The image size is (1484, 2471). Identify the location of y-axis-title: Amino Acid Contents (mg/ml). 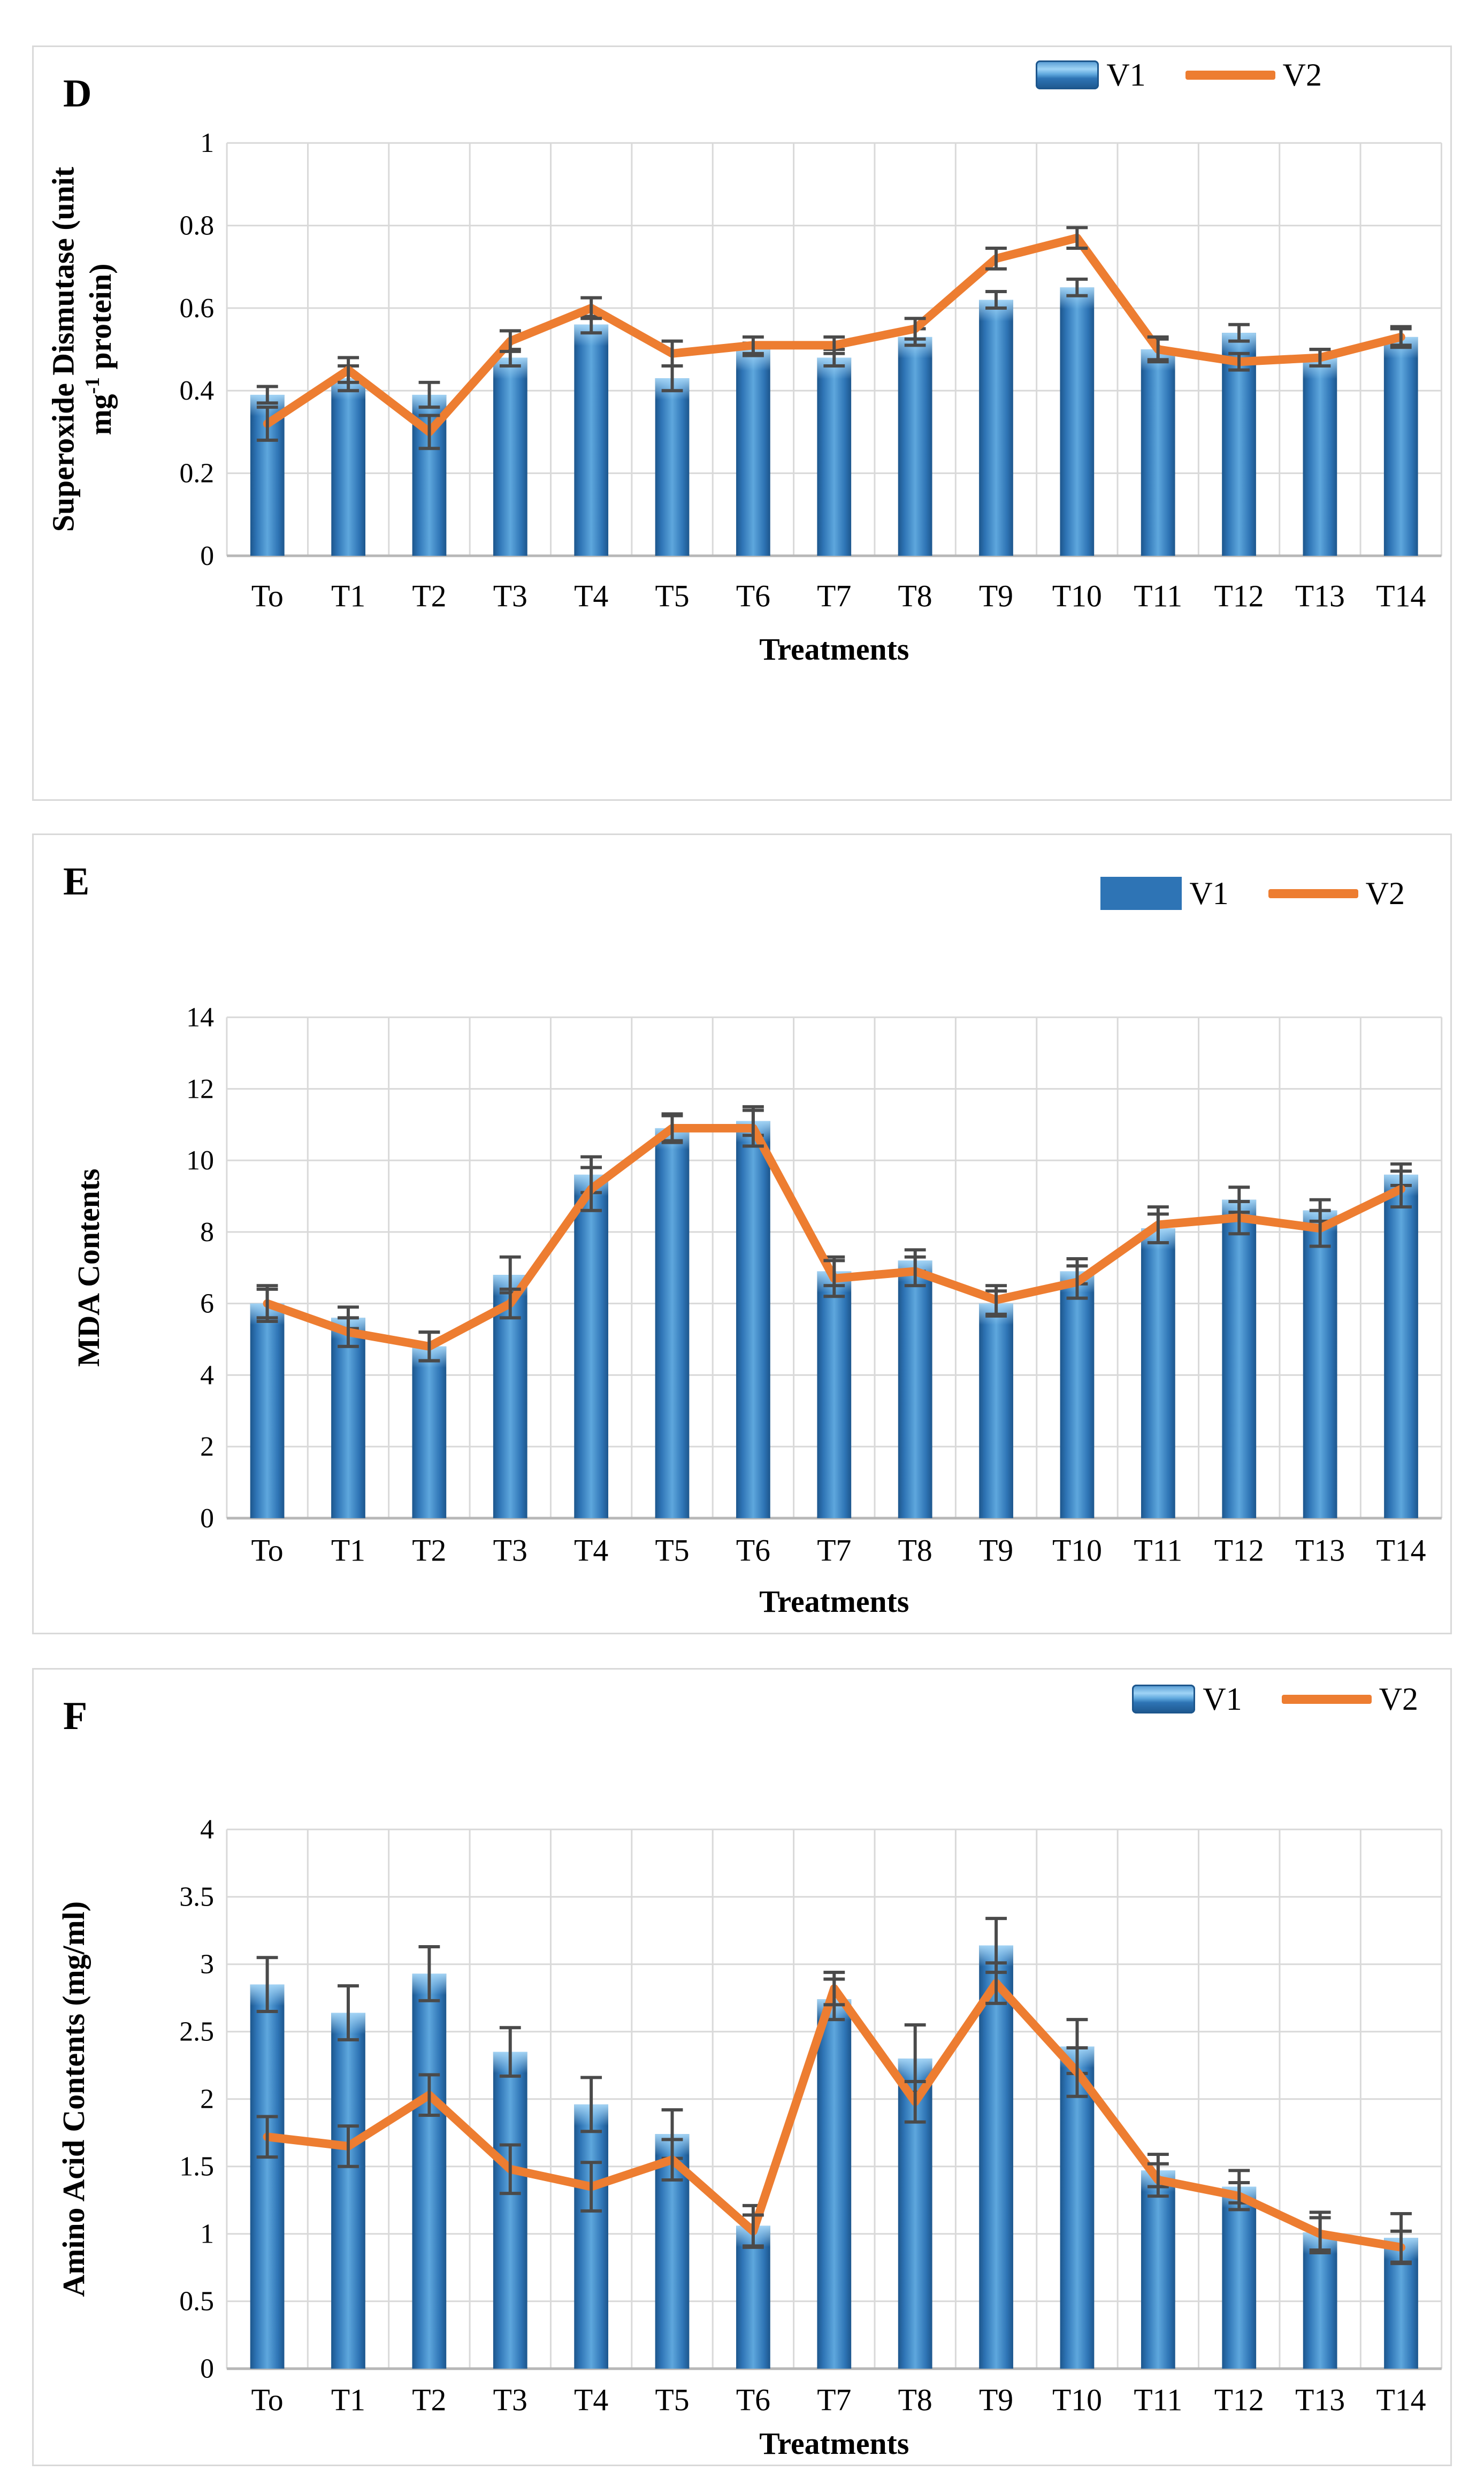
(74, 2099).